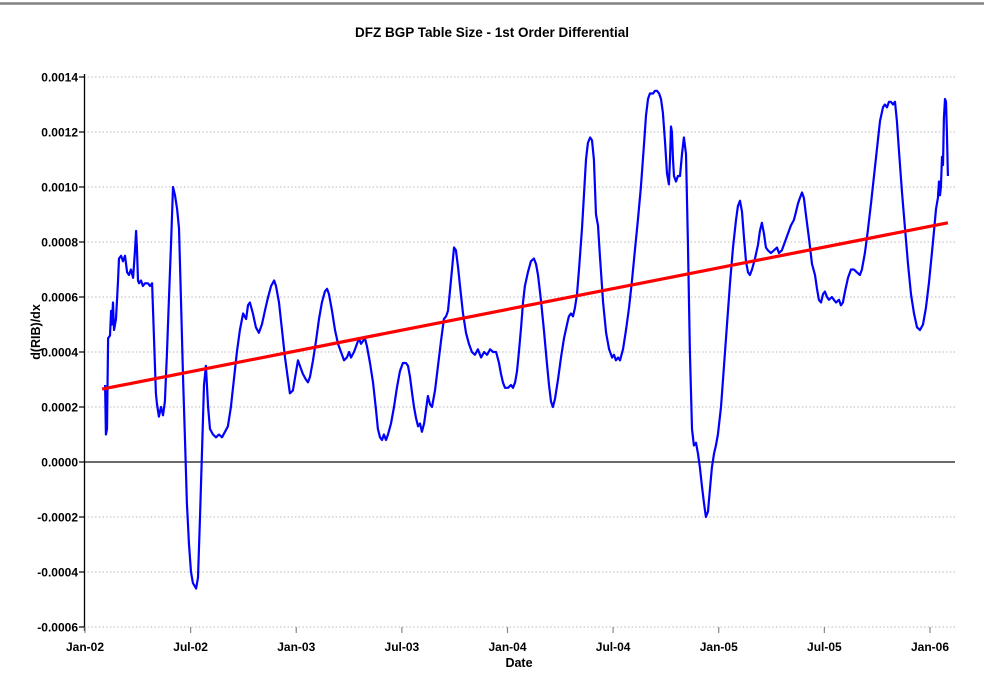 This screenshot has height=694, width=984. What do you see at coordinates (507, 647) in the screenshot?
I see `x-tick-label: Jan-04` at bounding box center [507, 647].